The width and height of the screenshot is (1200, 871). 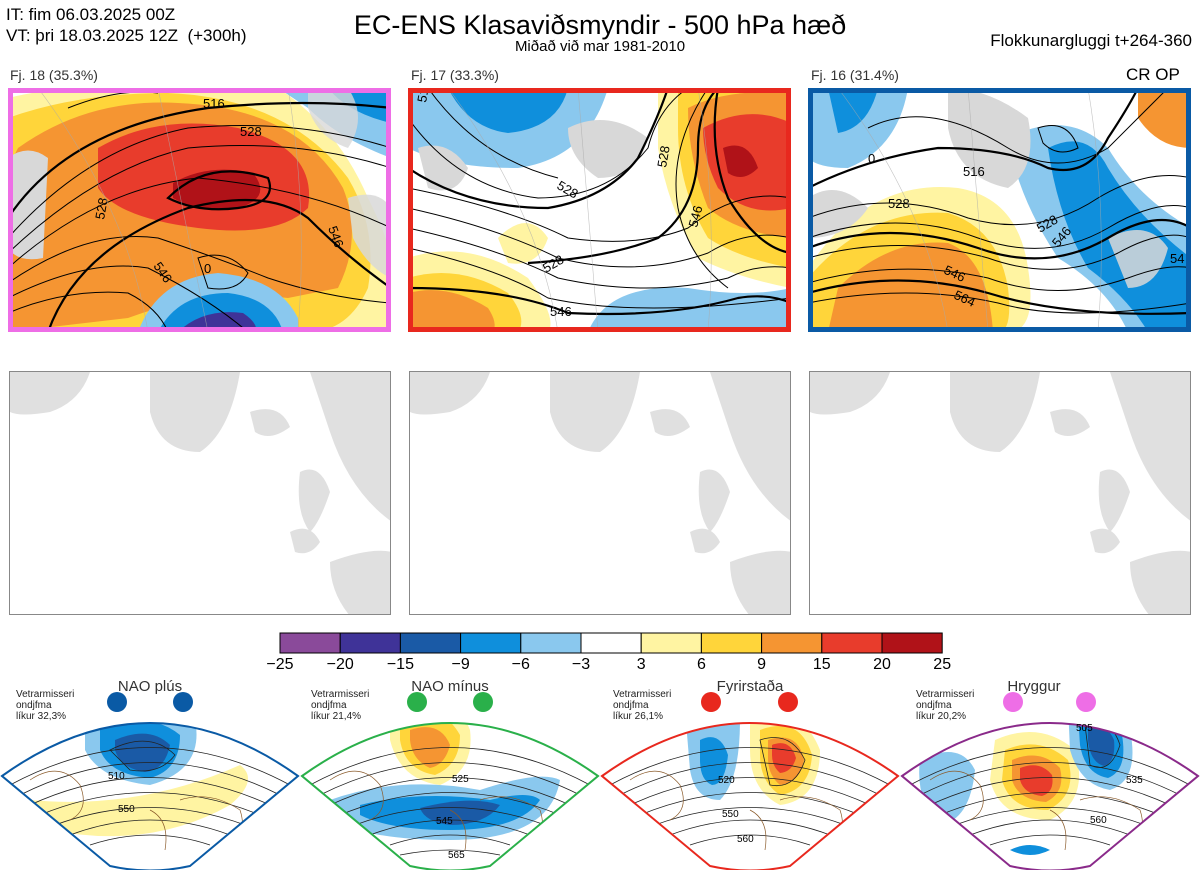 What do you see at coordinates (726, 780) in the screenshot?
I see `contour-label: 520` at bounding box center [726, 780].